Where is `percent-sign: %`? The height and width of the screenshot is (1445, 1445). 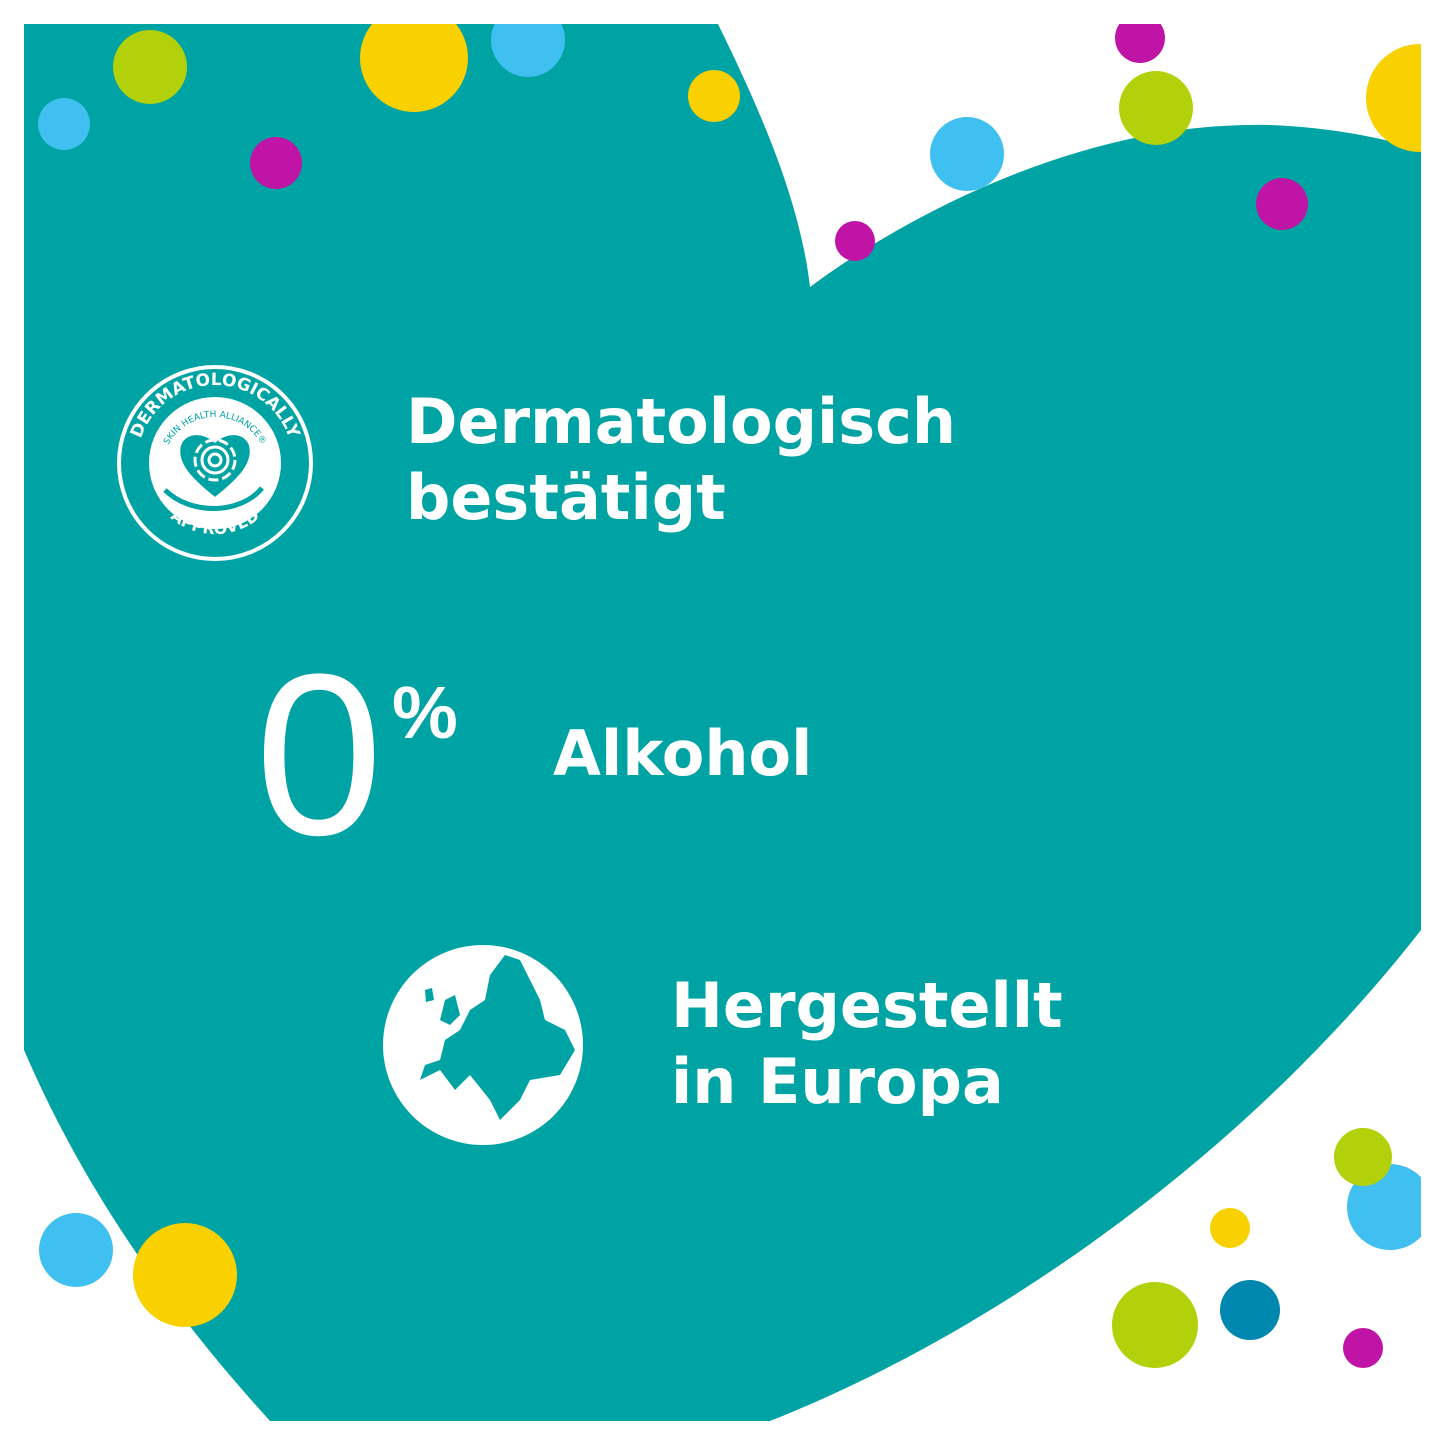 percent-sign: % is located at coordinates (425, 712).